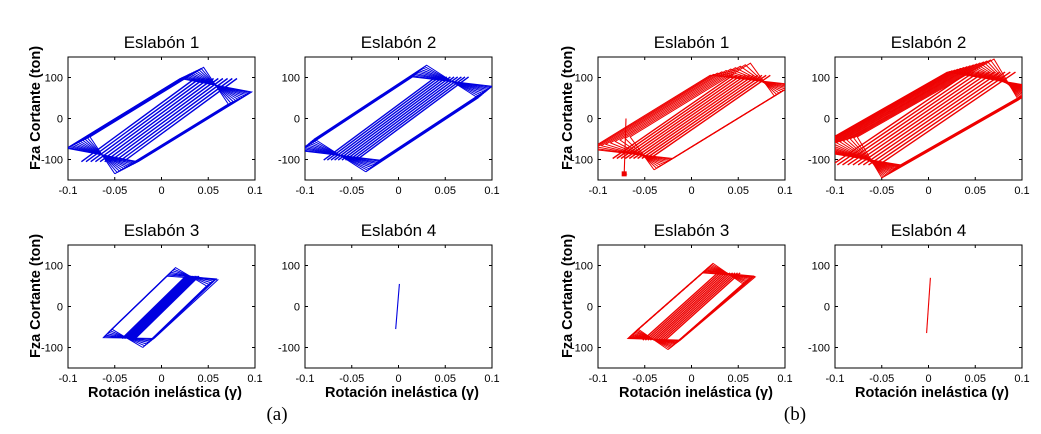  What do you see at coordinates (165, 393) in the screenshot?
I see `xlabel-a-left: Rotación inelástica (γ)` at bounding box center [165, 393].